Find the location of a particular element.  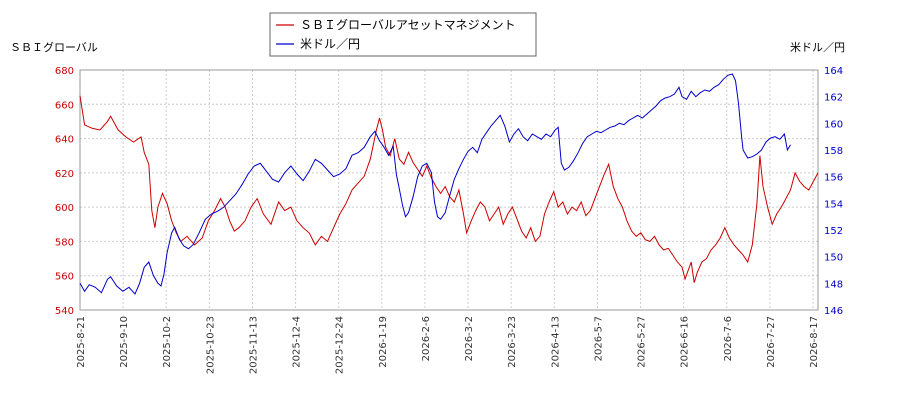

x-tick-label: 2025-12-24 is located at coordinates (340, 345).